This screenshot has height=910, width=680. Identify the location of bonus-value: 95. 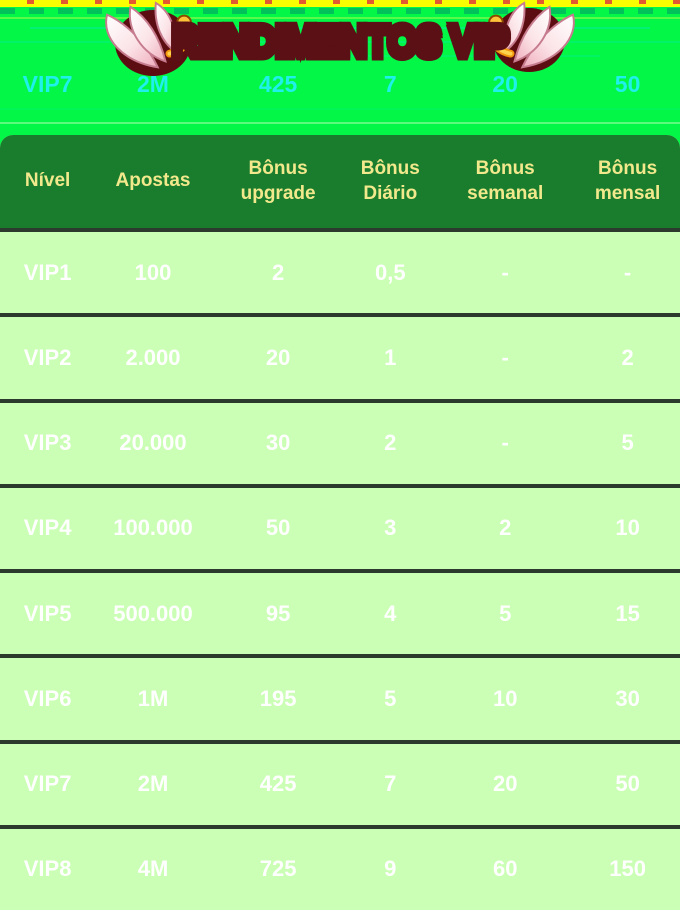
(278, 613).